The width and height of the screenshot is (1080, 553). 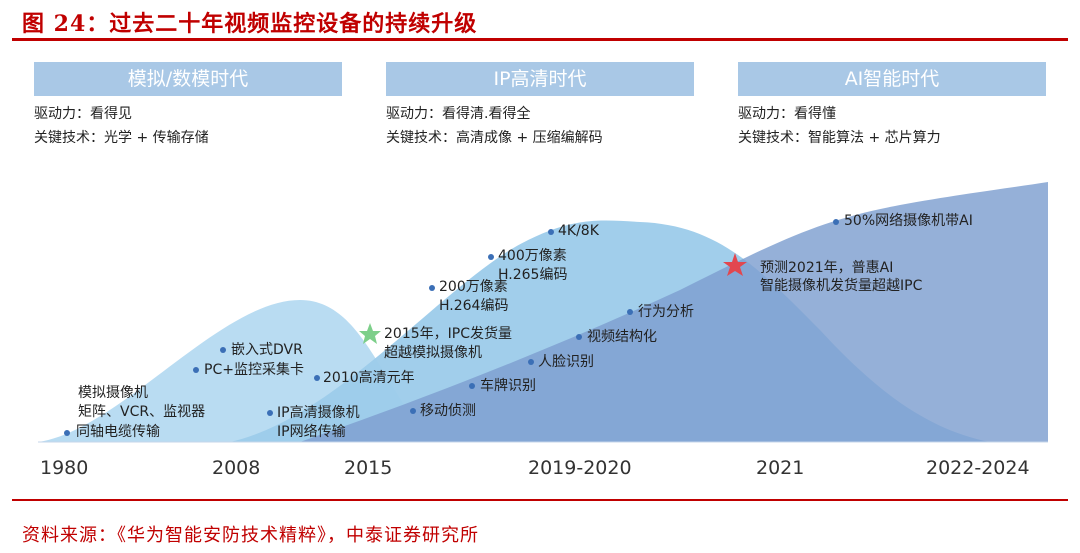 What do you see at coordinates (250, 535) in the screenshot?
I see `source-note: 资料来源：《华为智能安防技术精粹》，中泰证券研究所` at bounding box center [250, 535].